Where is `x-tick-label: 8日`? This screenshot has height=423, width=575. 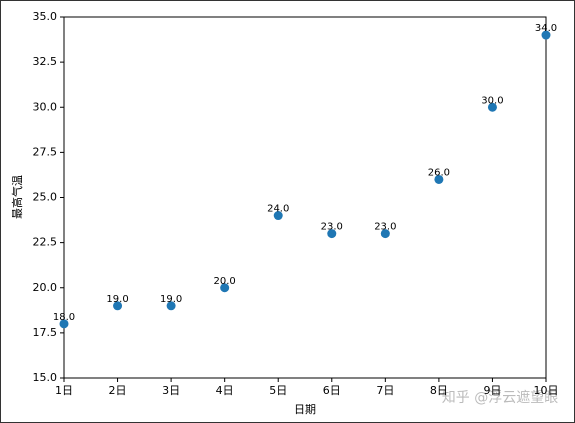
x-tick-label: 8日 is located at coordinates (439, 390).